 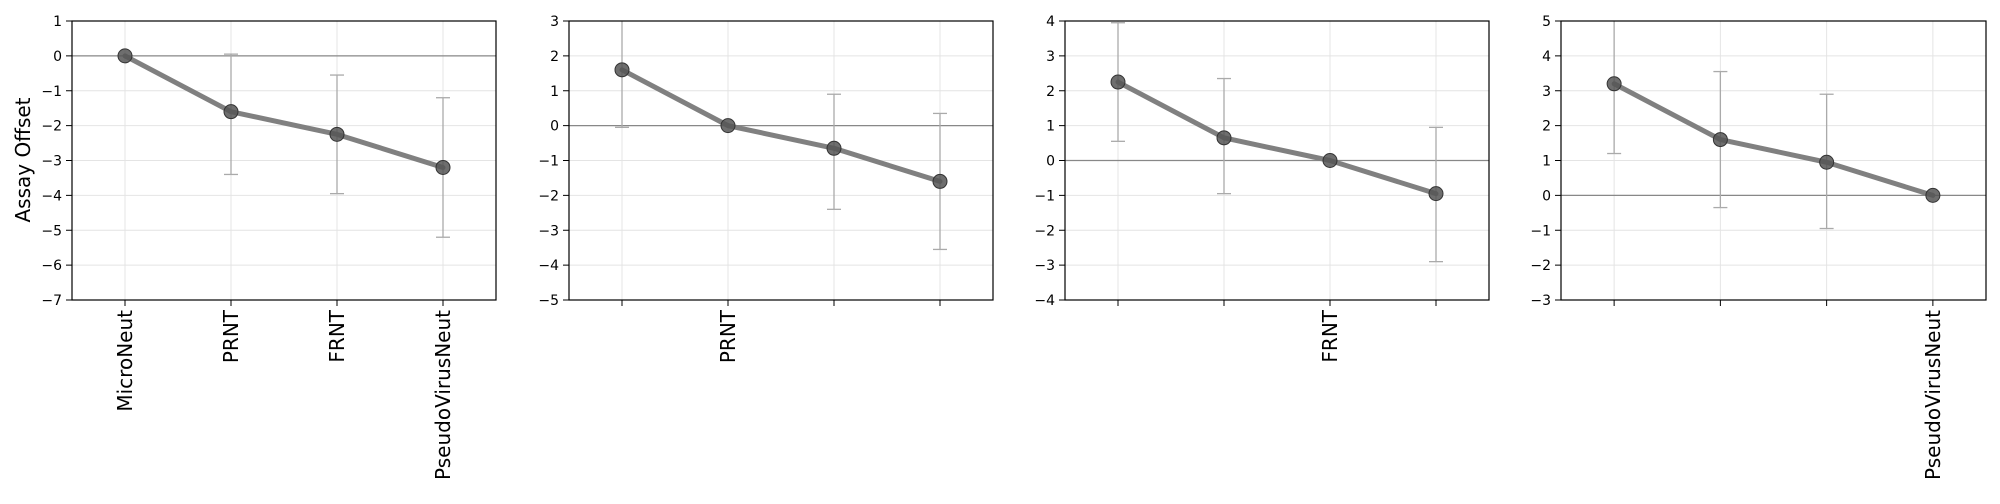 I want to click on y-tick-label: 5, so click(x=1546, y=22).